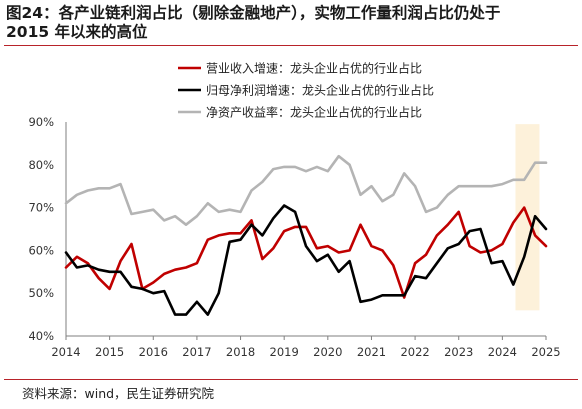  What do you see at coordinates (502, 352) in the screenshot?
I see `x-tick-label: 2024` at bounding box center [502, 352].